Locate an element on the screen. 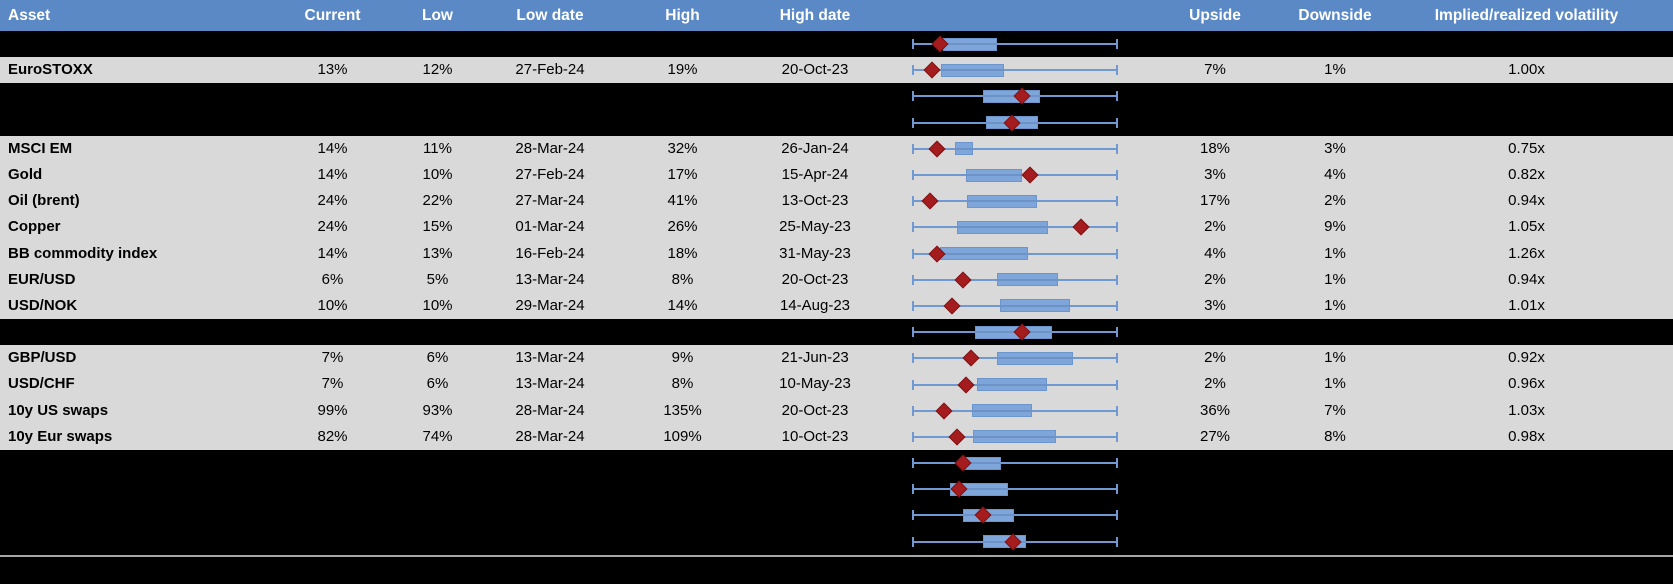 The width and height of the screenshot is (1673, 584). low-date-value: 27-Mar-24 is located at coordinates (550, 201).